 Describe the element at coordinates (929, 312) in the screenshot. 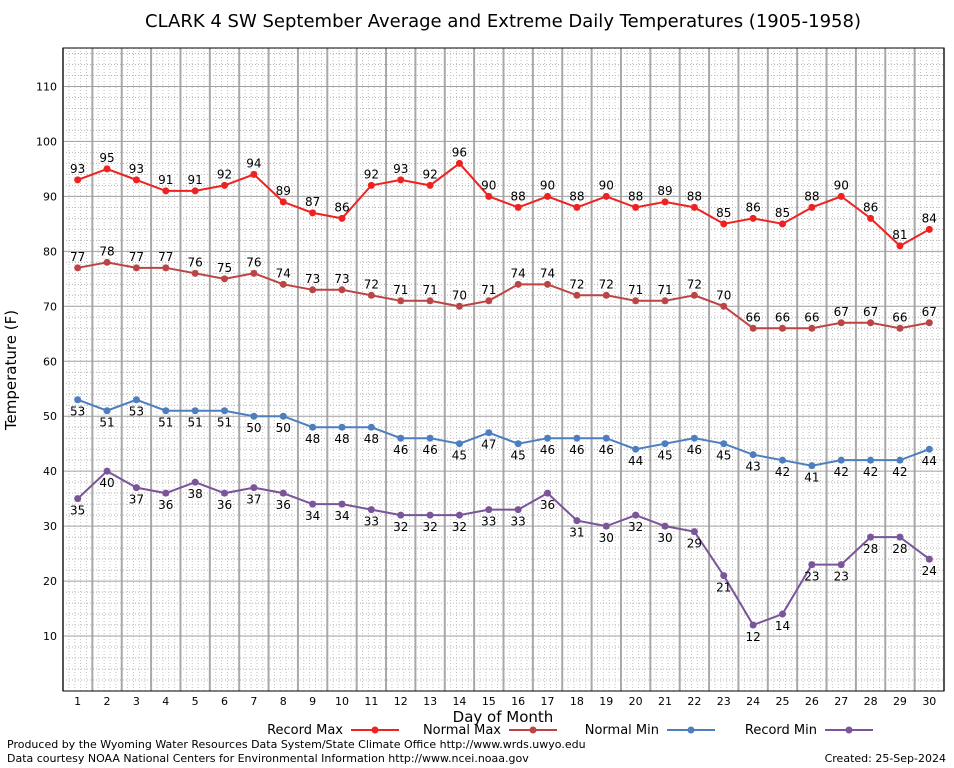

I see `data-label: 67` at that location.